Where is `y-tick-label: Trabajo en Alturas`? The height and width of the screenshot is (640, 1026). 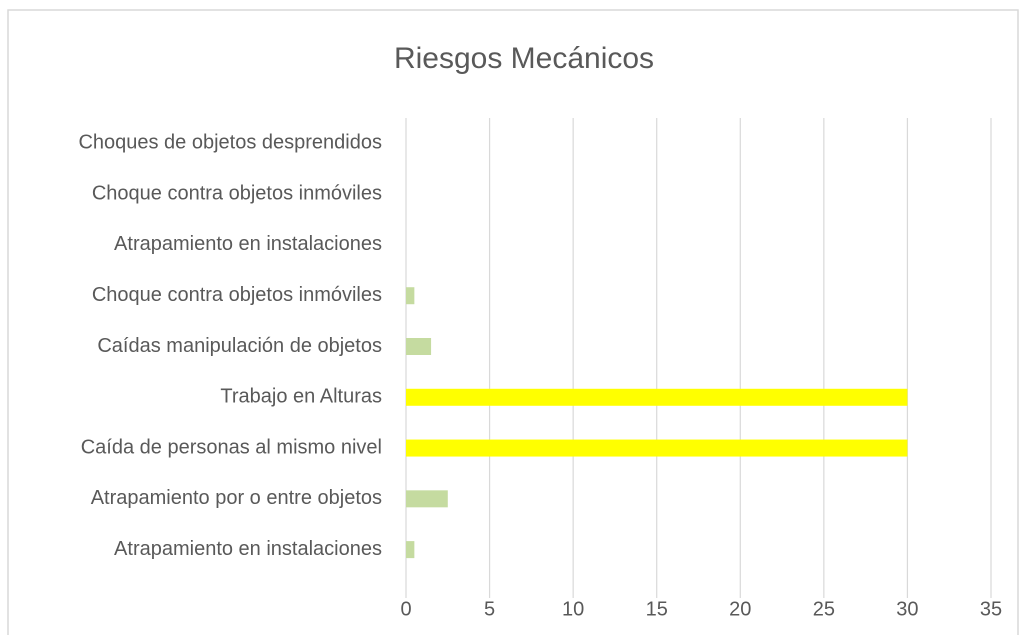 y-tick-label: Trabajo en Alturas is located at coordinates (301, 397).